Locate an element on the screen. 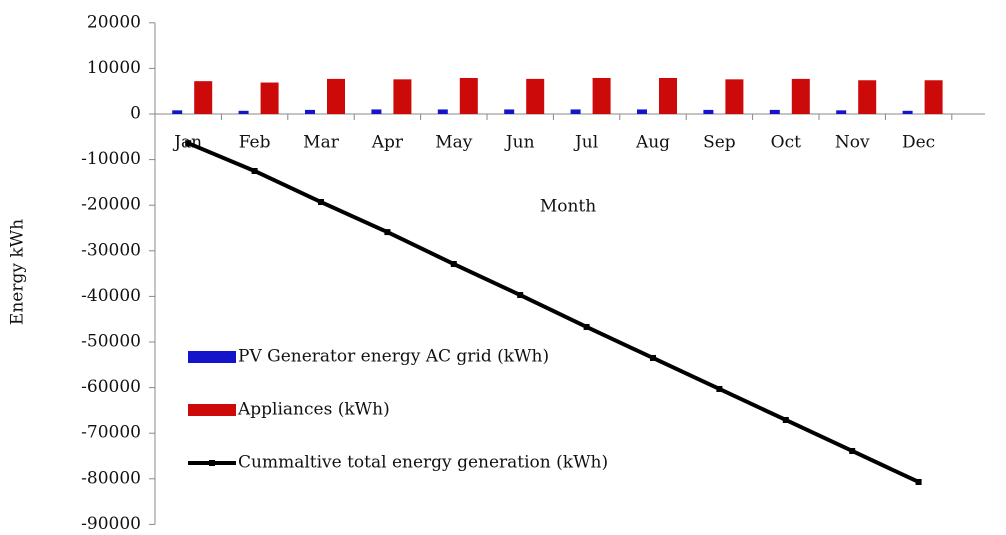 The height and width of the screenshot is (535, 1006). x-tick-label: Nov is located at coordinates (852, 143).